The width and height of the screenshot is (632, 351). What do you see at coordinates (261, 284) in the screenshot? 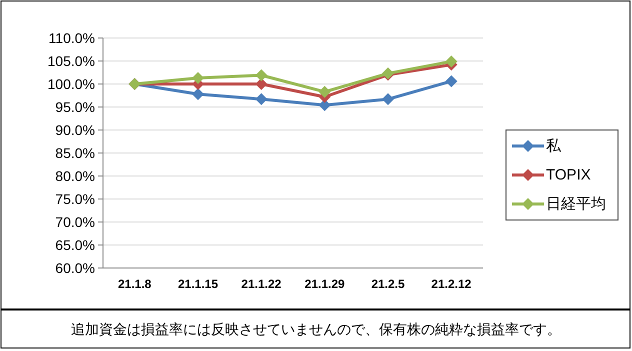
I see `x-tick-label: 21.1.22` at bounding box center [261, 284].